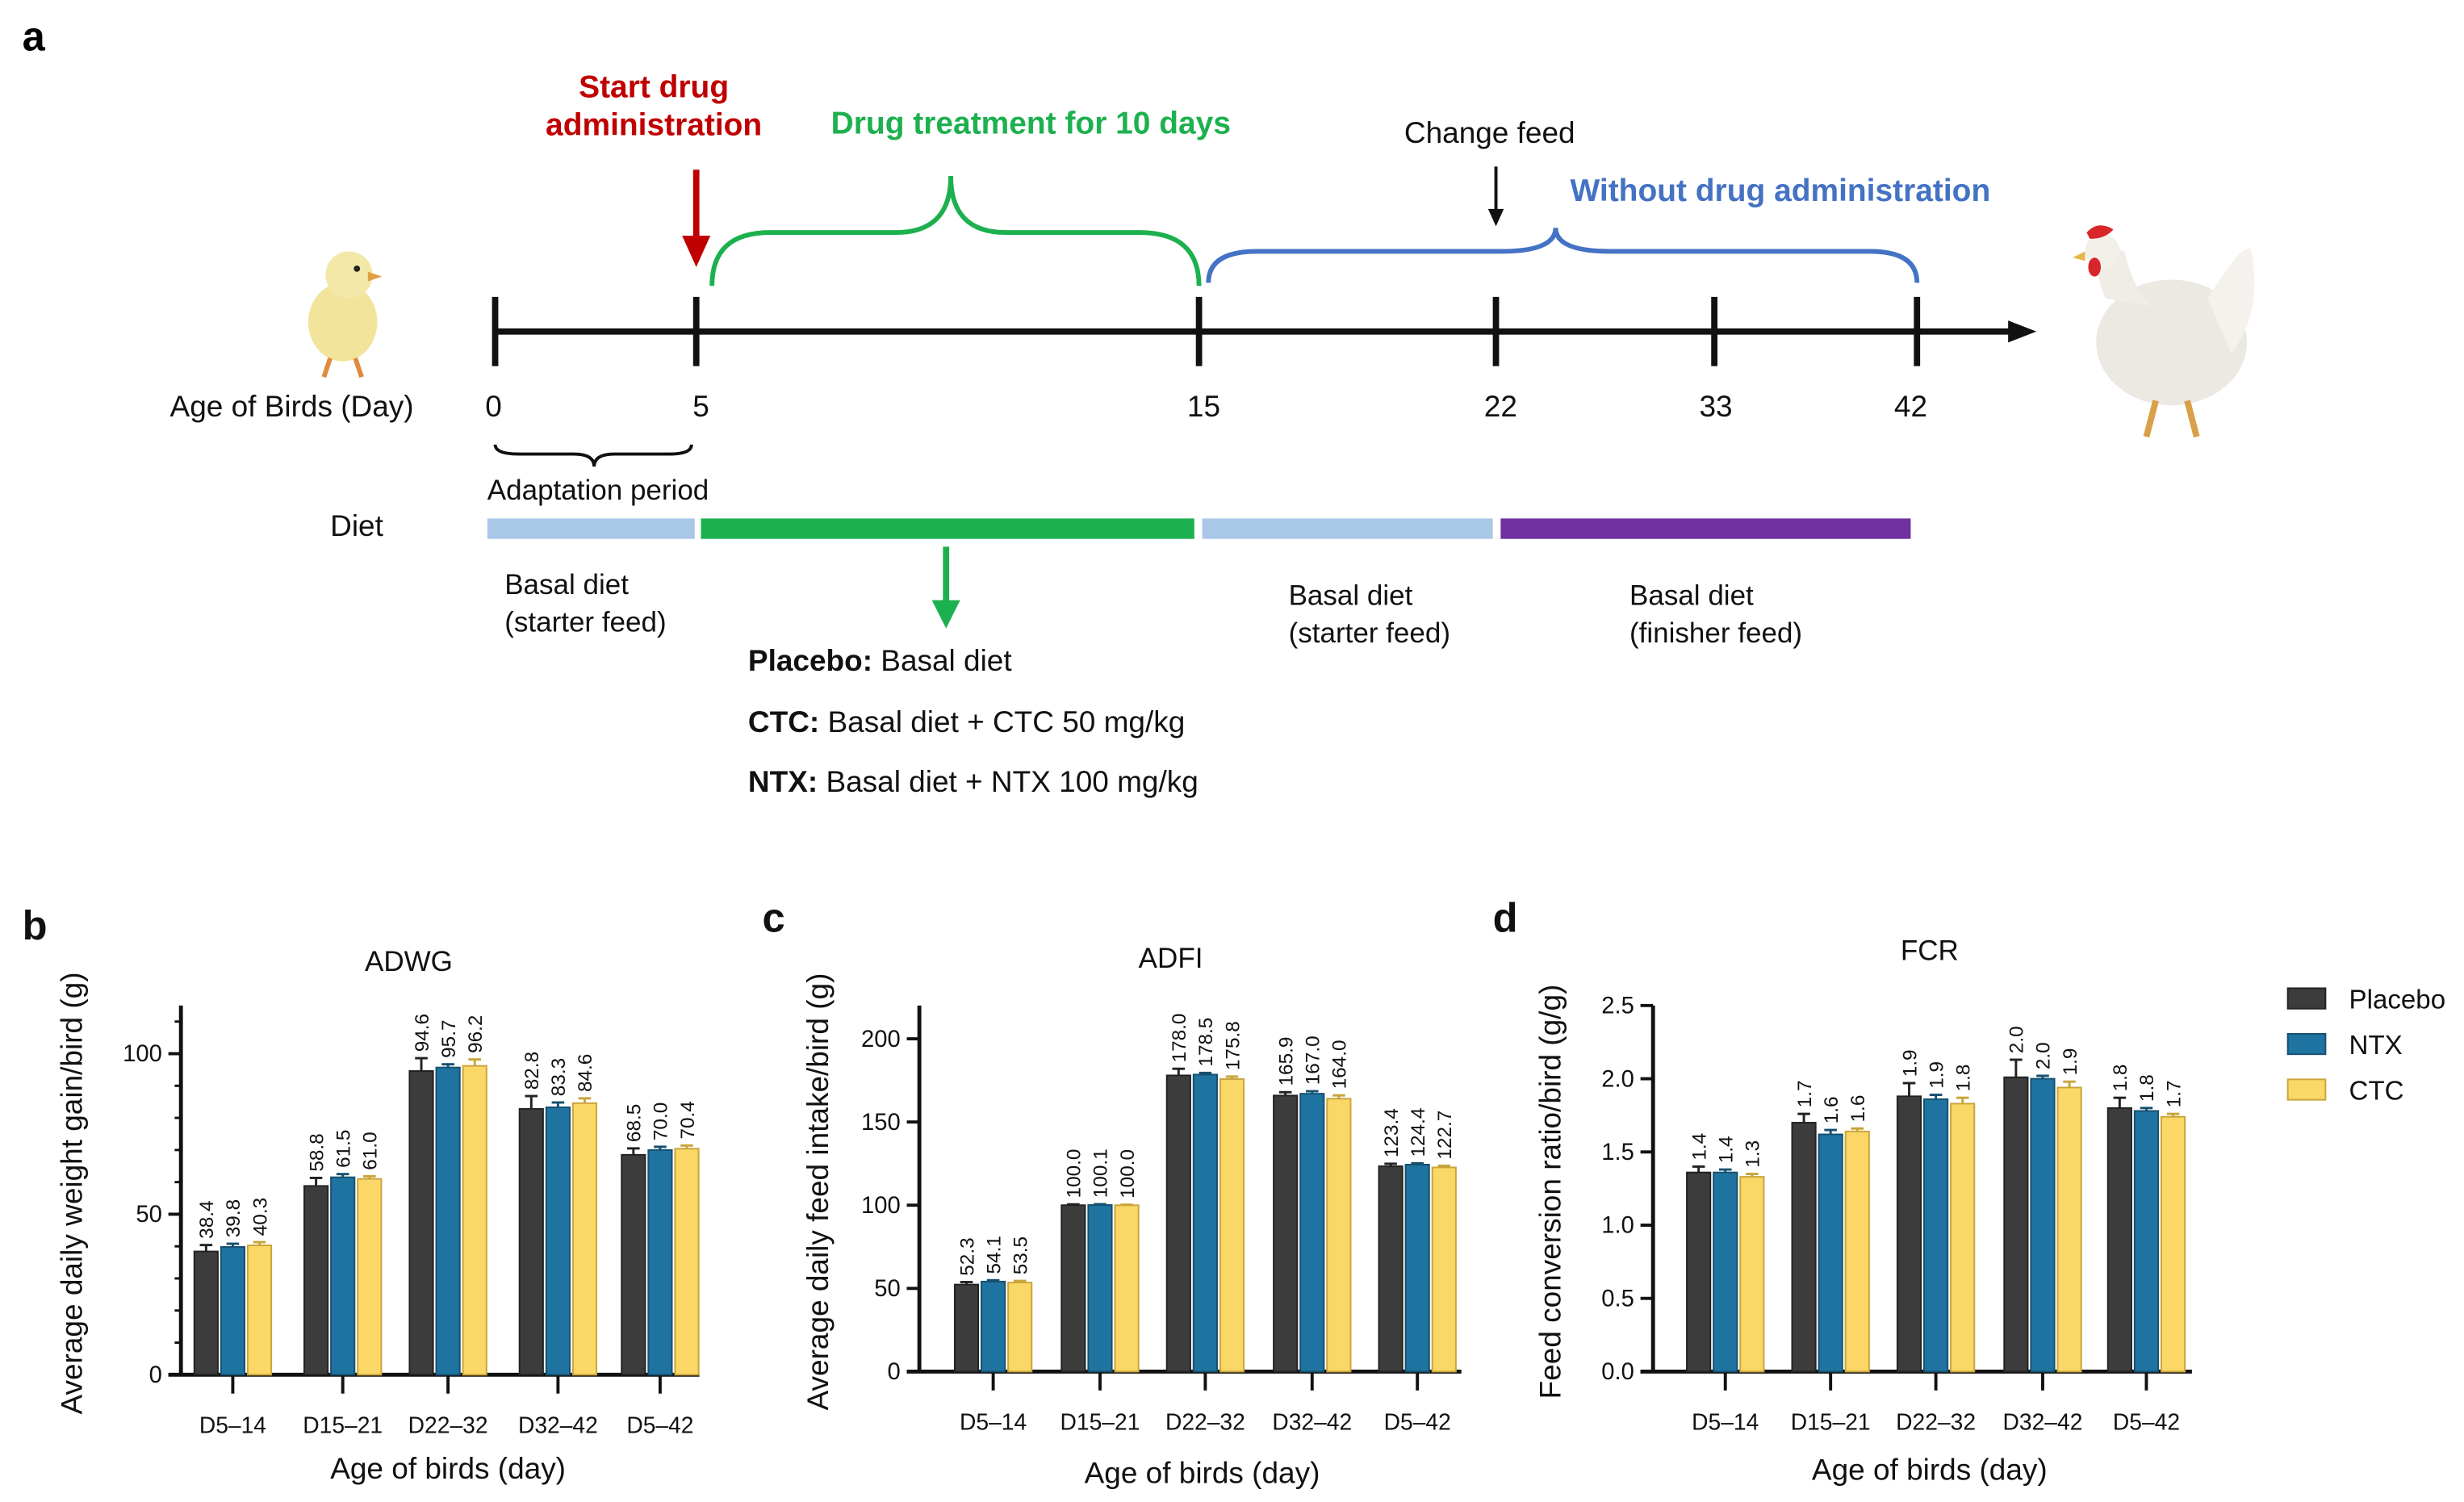 This screenshot has height=1502, width=2464. I want to click on data-label: 52.3, so click(967, 1256).